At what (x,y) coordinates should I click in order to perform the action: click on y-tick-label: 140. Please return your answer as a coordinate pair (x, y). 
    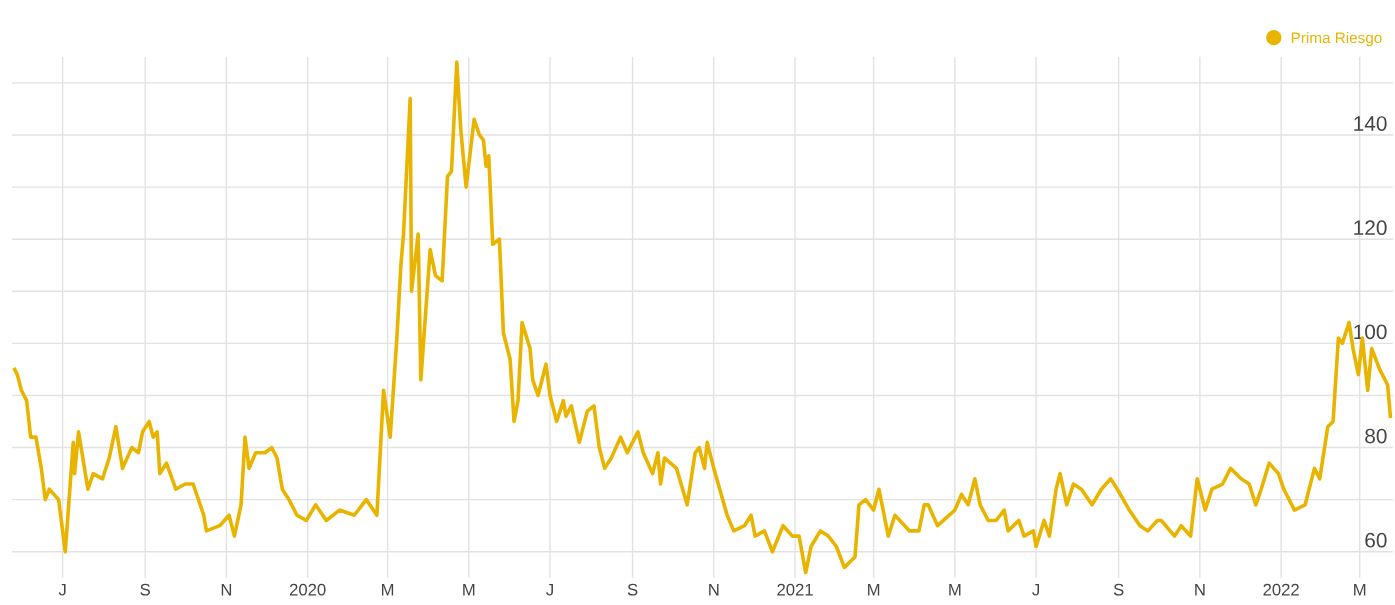
    Looking at the image, I should click on (1370, 123).